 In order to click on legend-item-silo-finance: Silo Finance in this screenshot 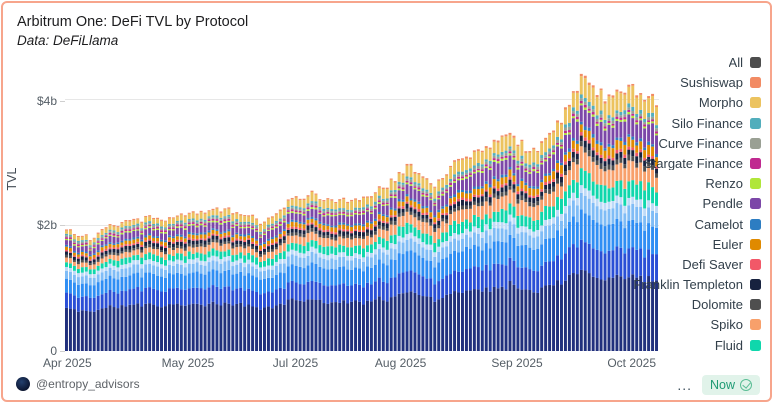, I will do `click(716, 123)`.